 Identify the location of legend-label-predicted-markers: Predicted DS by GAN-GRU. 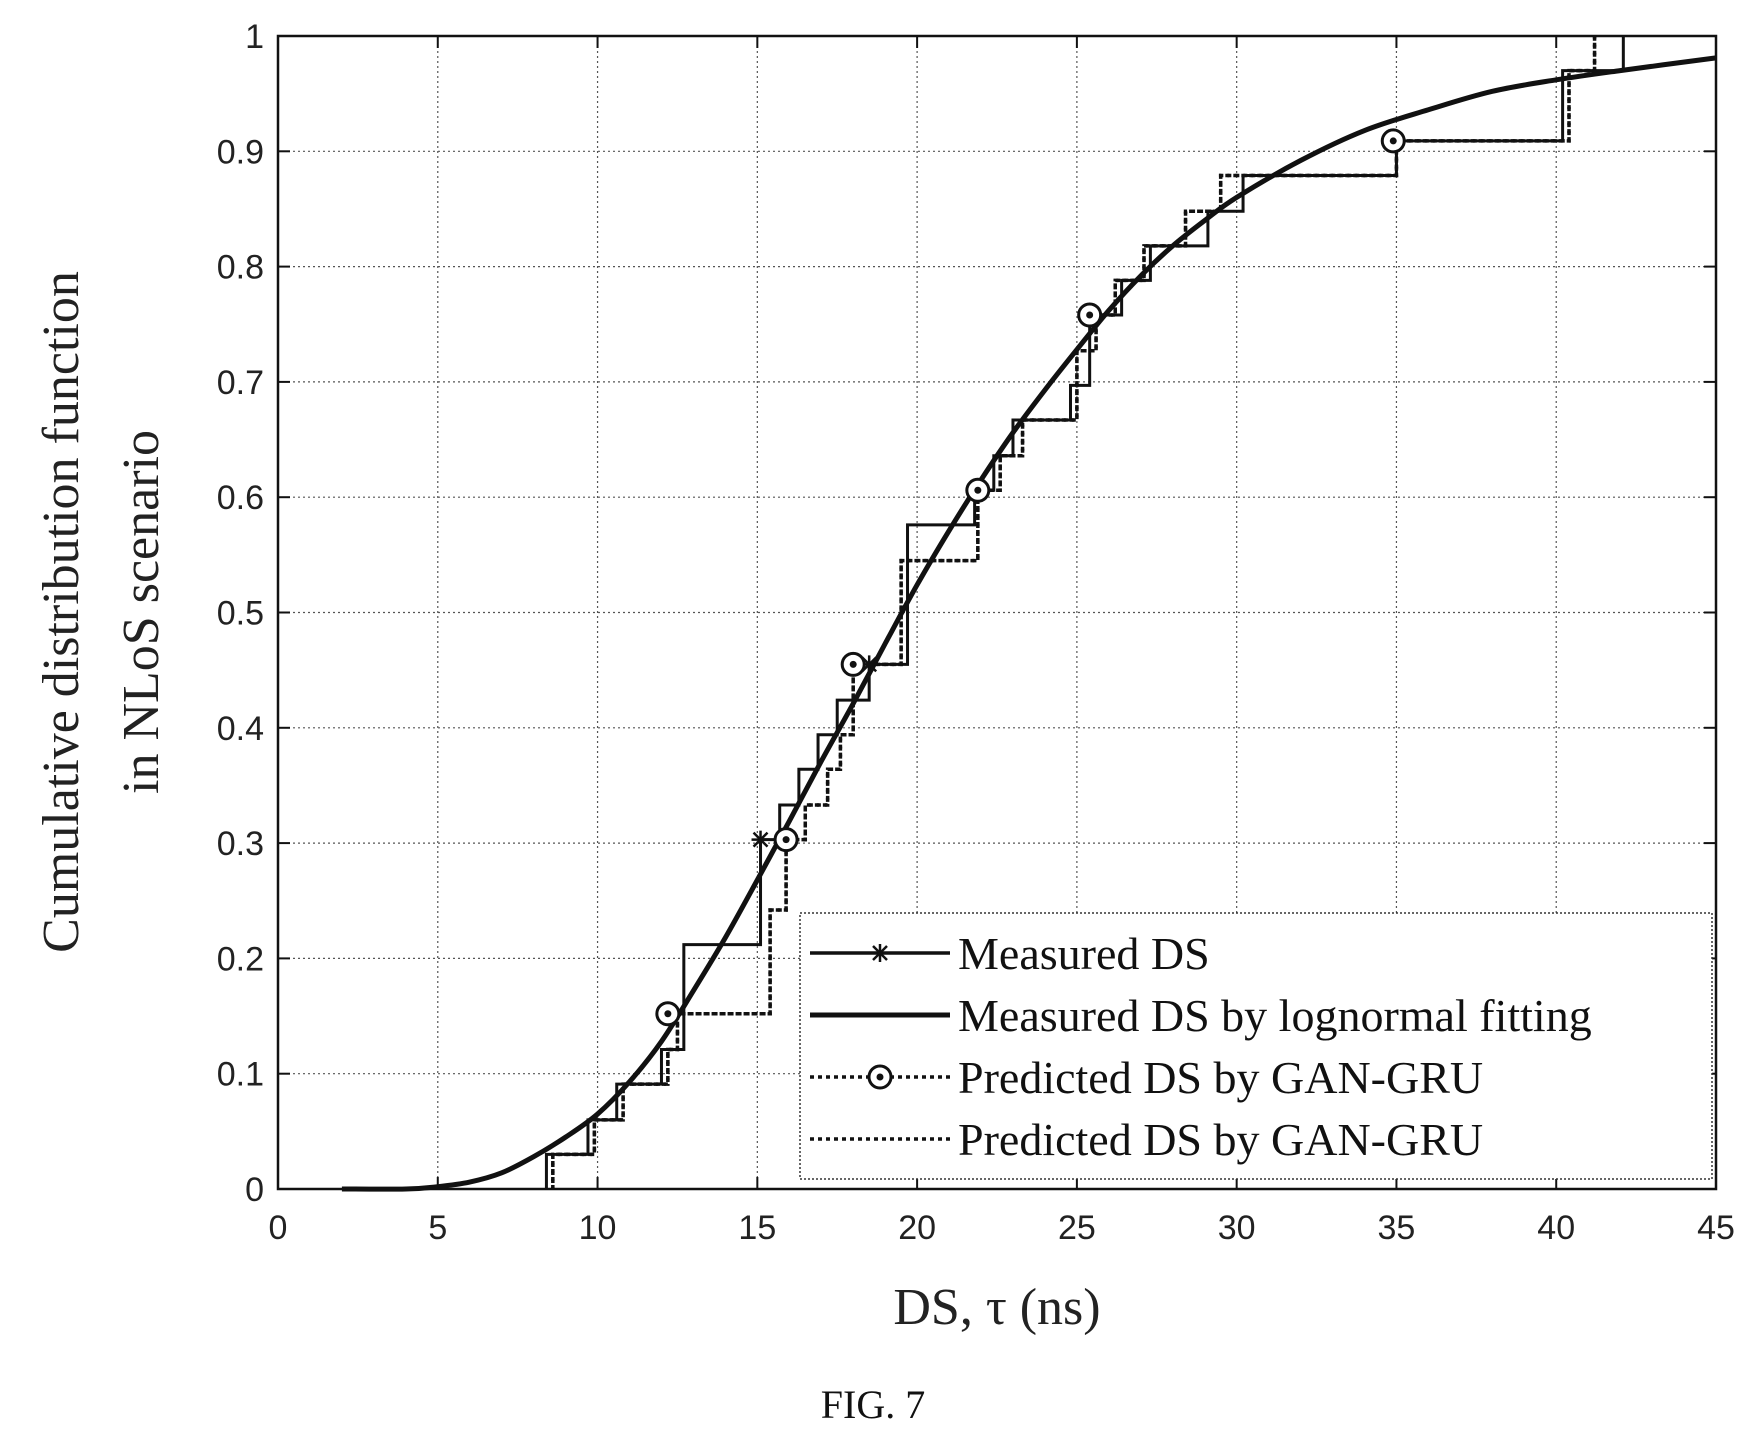
(1220, 1077).